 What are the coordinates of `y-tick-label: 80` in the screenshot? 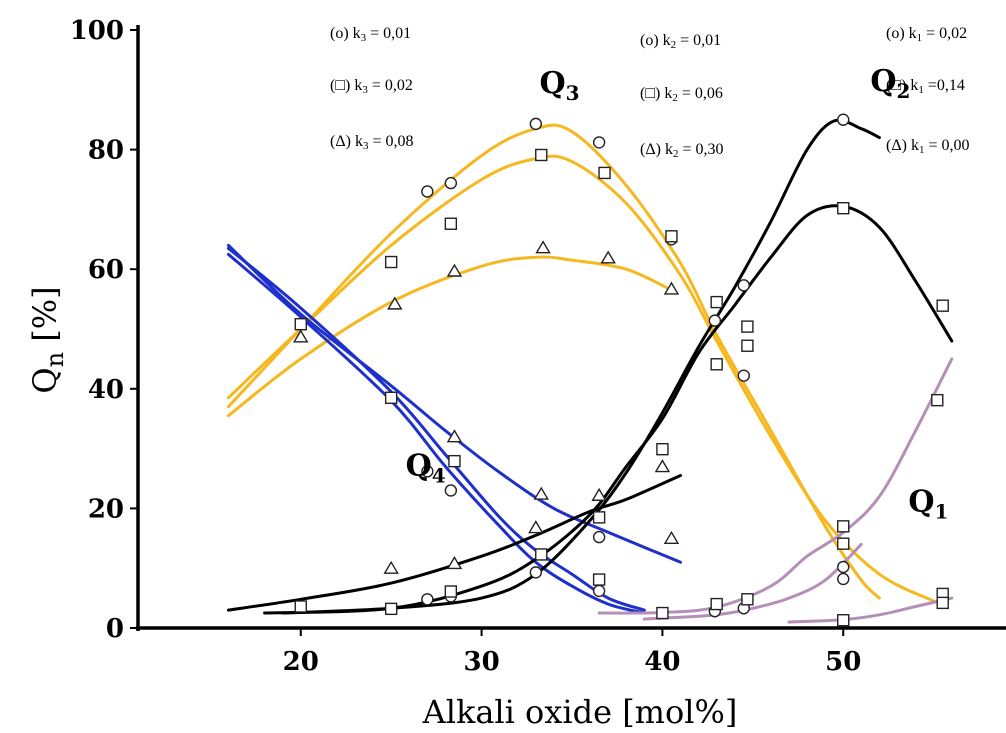 It's located at (106, 151).